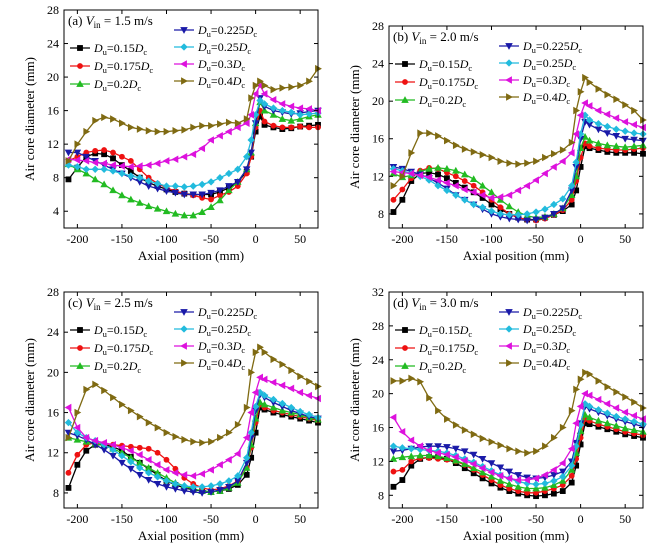 This screenshot has height=560, width=656. Describe the element at coordinates (29, 400) in the screenshot. I see `y-axis-label: Air core diameter (mm)` at that location.